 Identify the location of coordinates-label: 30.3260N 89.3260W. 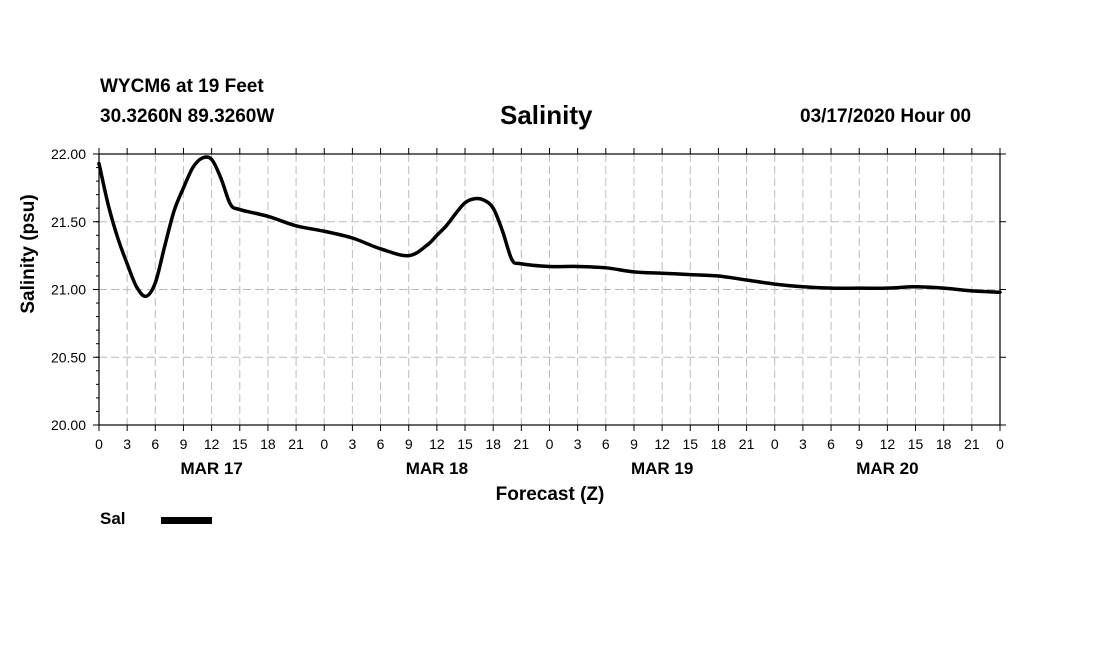
(187, 116).